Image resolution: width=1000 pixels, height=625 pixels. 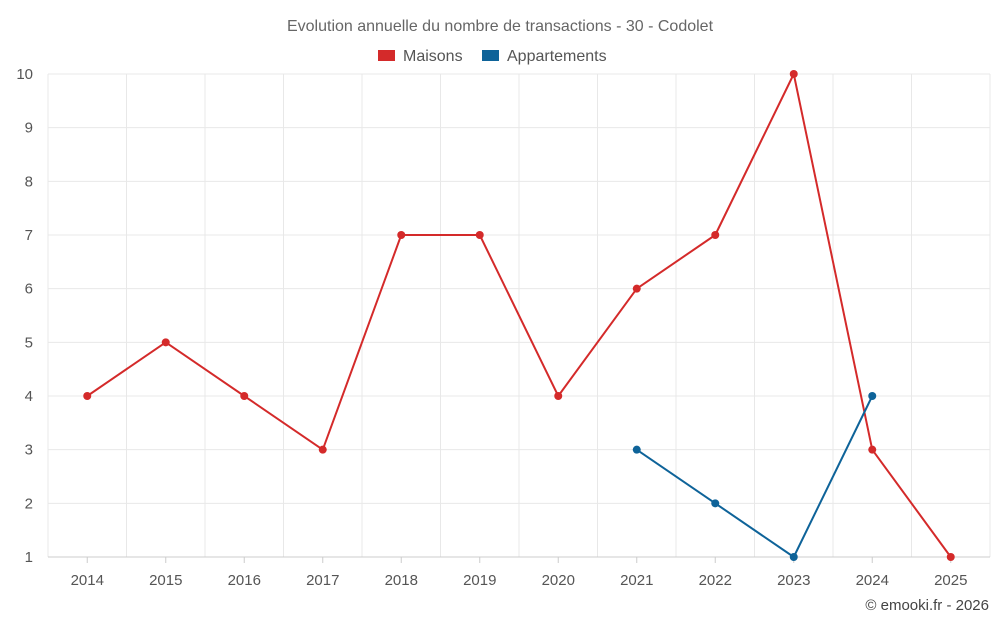 I want to click on x-tick-label: 2023, so click(x=793, y=580).